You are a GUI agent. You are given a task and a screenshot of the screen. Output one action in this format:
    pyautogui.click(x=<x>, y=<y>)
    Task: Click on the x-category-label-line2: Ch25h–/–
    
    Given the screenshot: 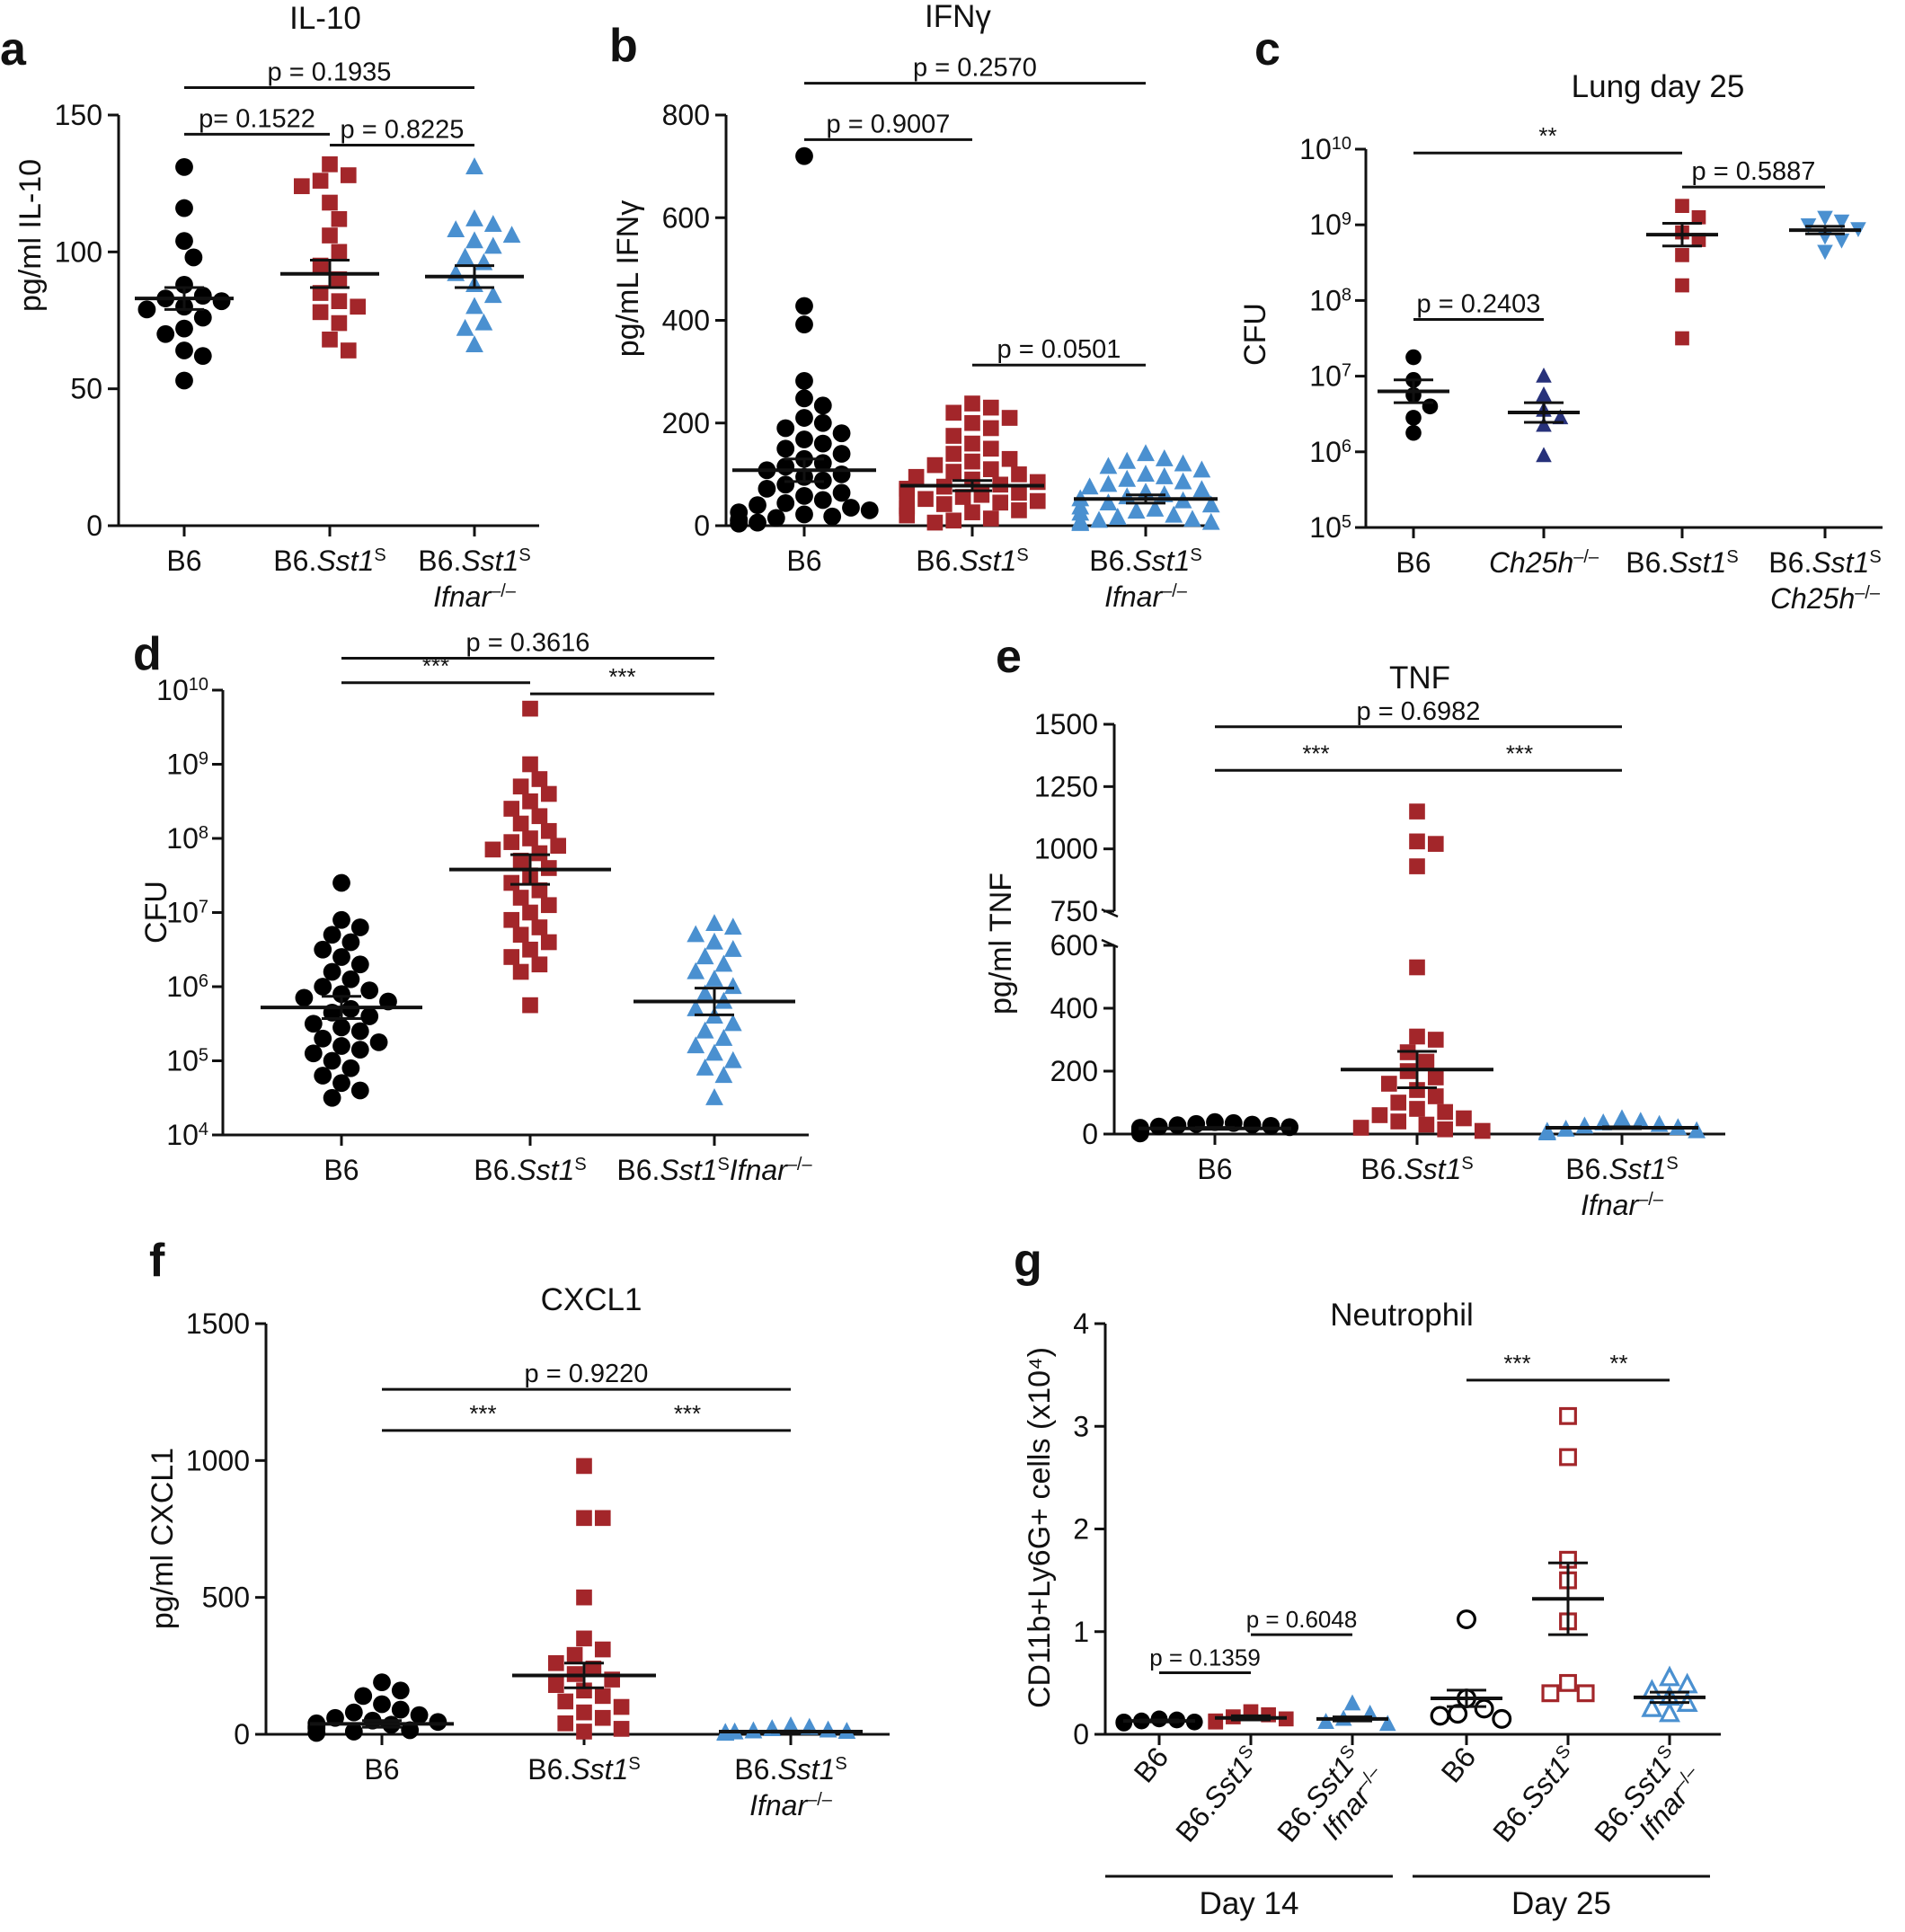 What is the action you would take?
    pyautogui.click(x=1826, y=598)
    